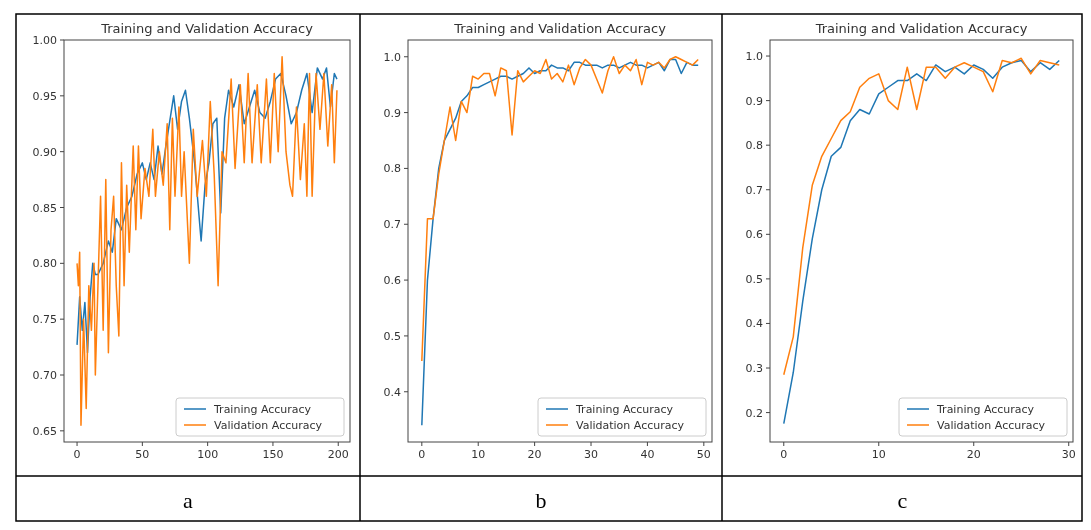  What do you see at coordinates (338, 454) in the screenshot?
I see `x-tick-label: 200` at bounding box center [338, 454].